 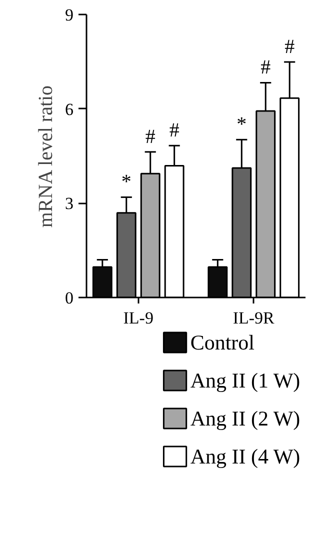 What do you see at coordinates (69, 204) in the screenshot?
I see `y-tick-label: 3` at bounding box center [69, 204].